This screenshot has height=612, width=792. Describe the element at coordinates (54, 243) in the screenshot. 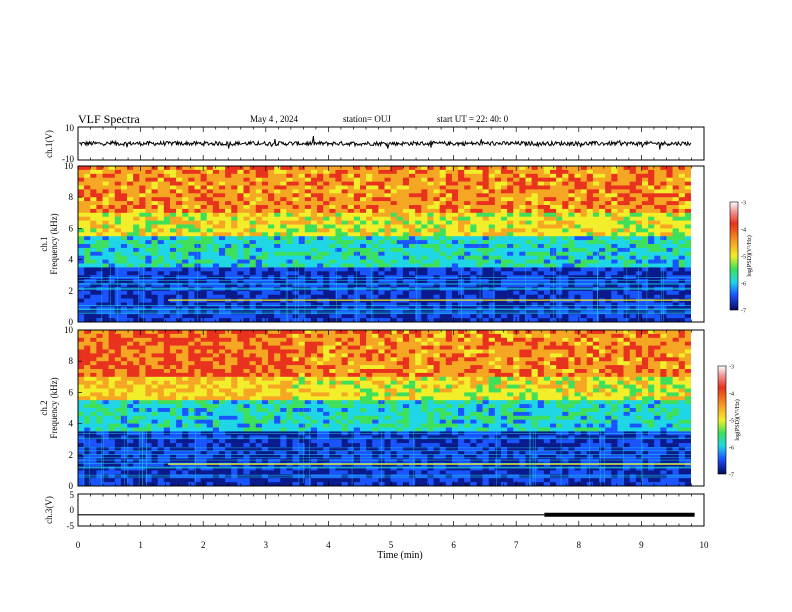

I see `ch1-spec-ylabel-2: Frequency (kHz)` at that location.